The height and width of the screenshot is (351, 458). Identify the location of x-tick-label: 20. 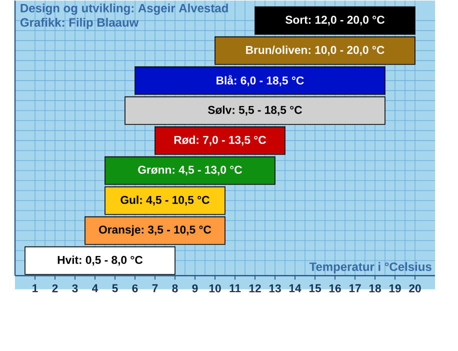
(415, 288).